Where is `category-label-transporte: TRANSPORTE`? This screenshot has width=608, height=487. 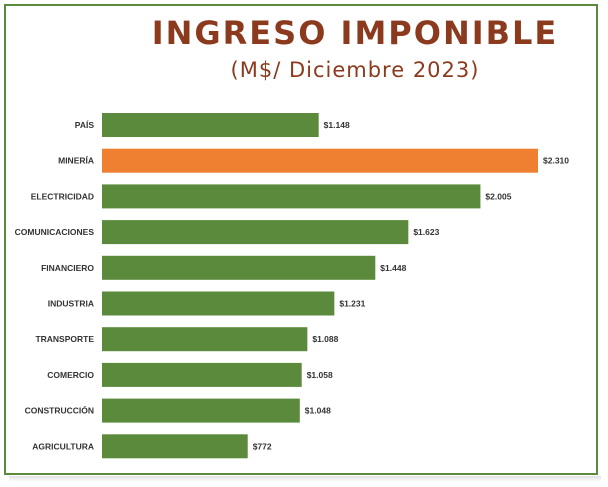
category-label-transporte: TRANSPORTE is located at coordinates (64, 339).